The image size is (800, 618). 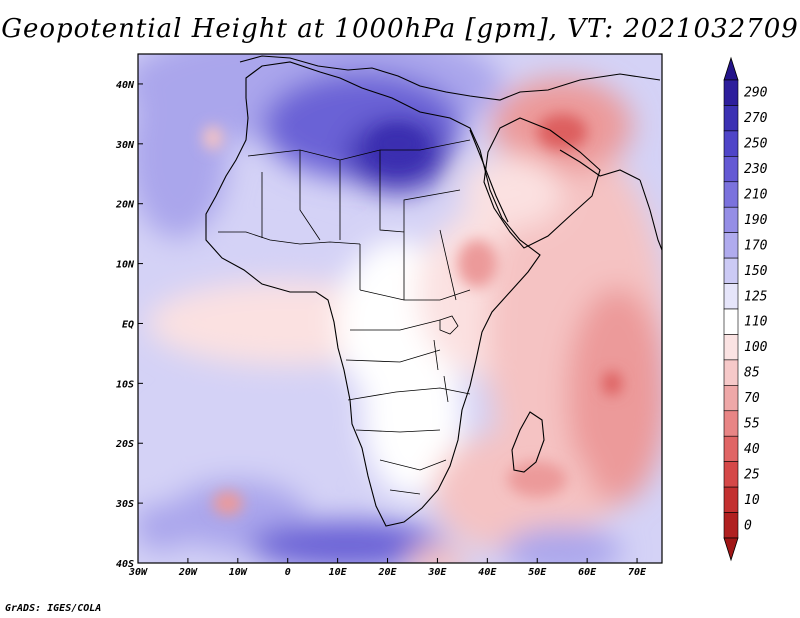 What do you see at coordinates (449, 325) in the screenshot?
I see `lake-victoria` at bounding box center [449, 325].